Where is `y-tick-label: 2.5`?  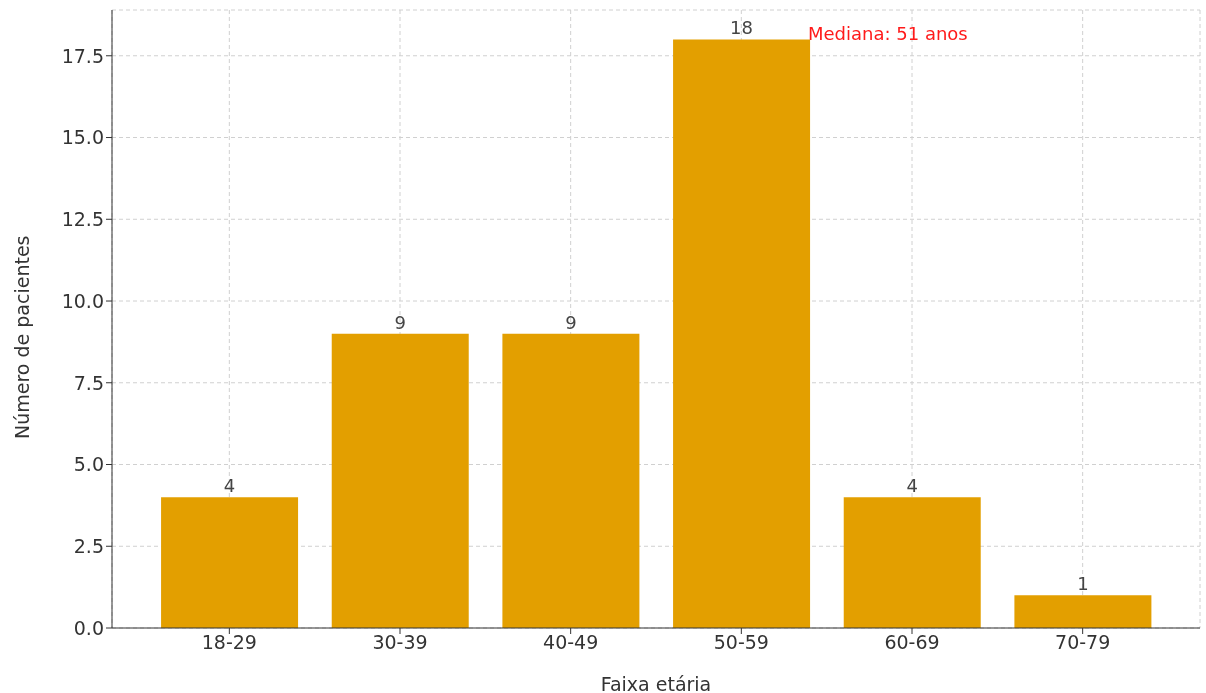
y-tick-label: 2.5 is located at coordinates (88, 546).